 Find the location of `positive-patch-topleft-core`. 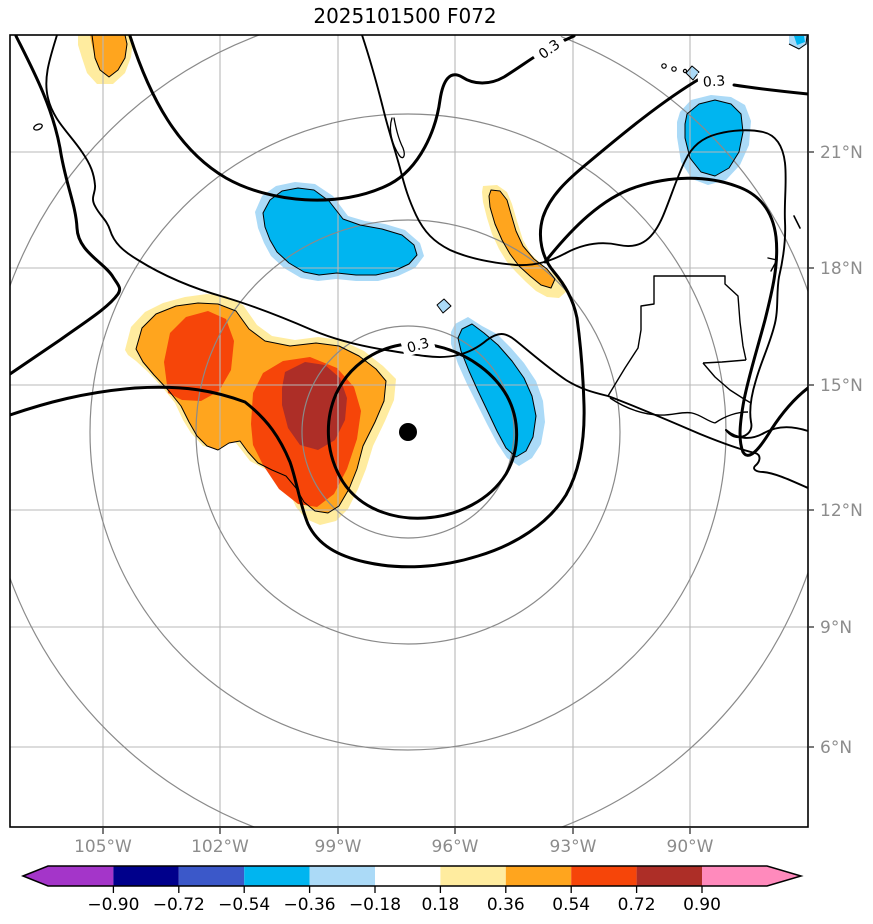

positive-patch-topleft-core is located at coordinates (108, 56).